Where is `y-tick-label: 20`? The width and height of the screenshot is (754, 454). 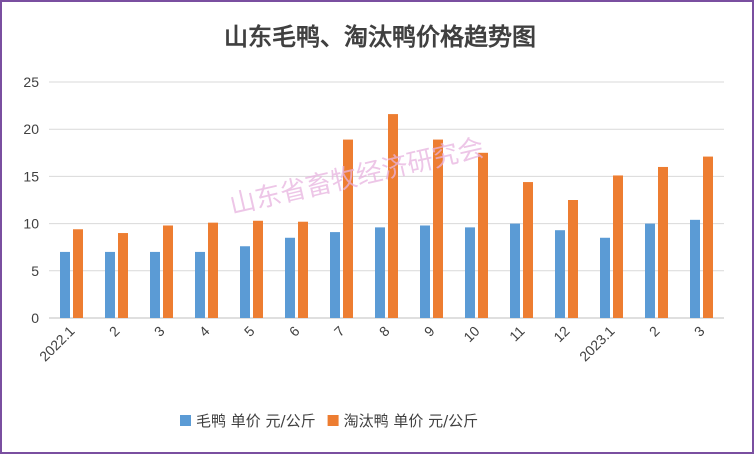 y-tick-label: 20 is located at coordinates (31, 129).